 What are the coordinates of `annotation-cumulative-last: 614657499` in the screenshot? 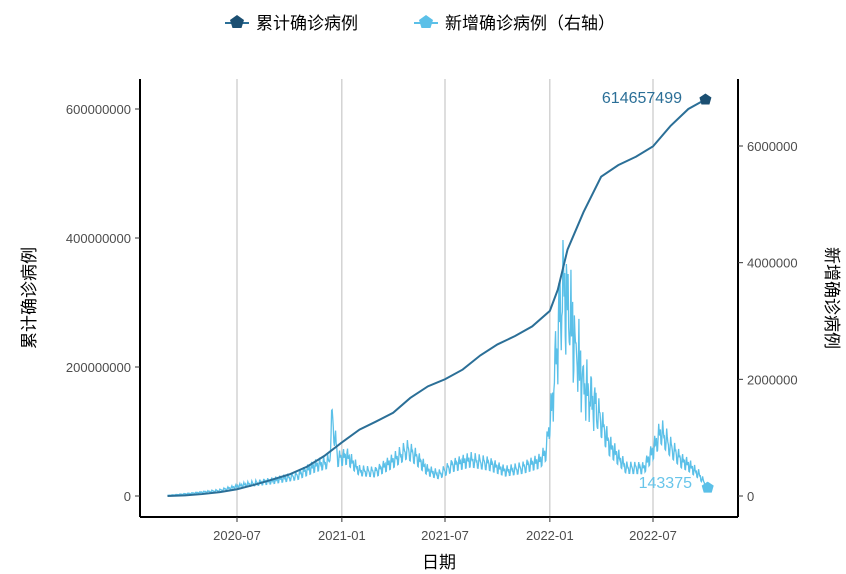 It's located at (642, 98).